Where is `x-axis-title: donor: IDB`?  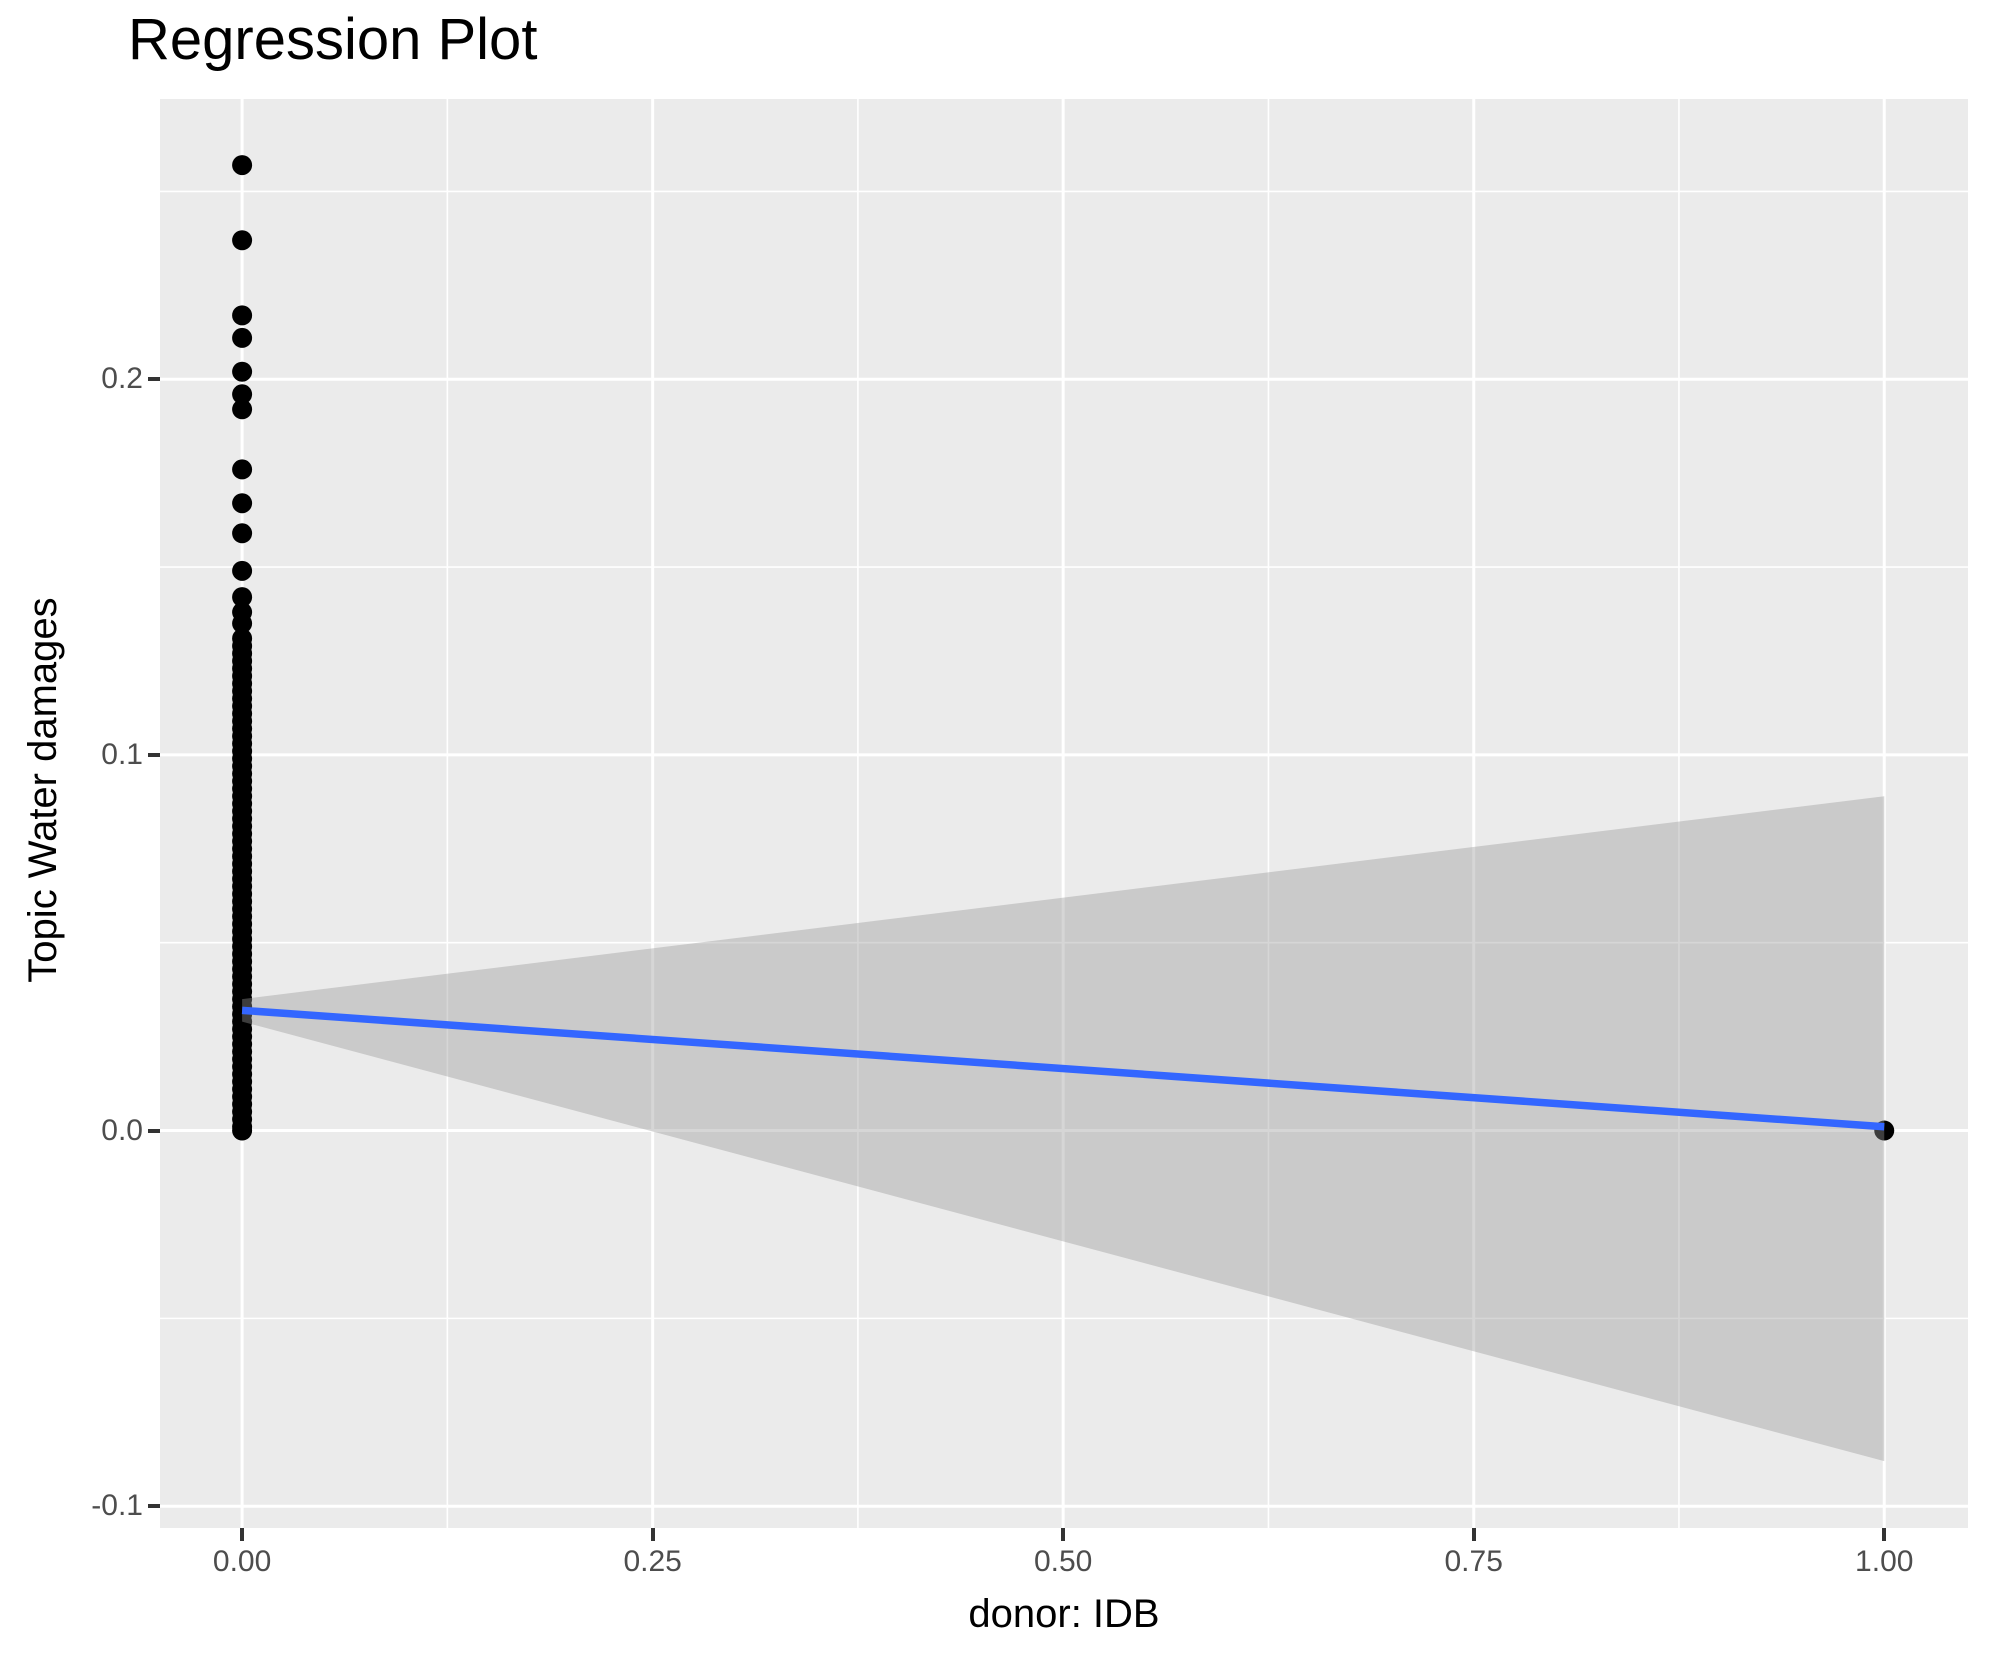 x-axis-title: donor: IDB is located at coordinates (1064, 1614).